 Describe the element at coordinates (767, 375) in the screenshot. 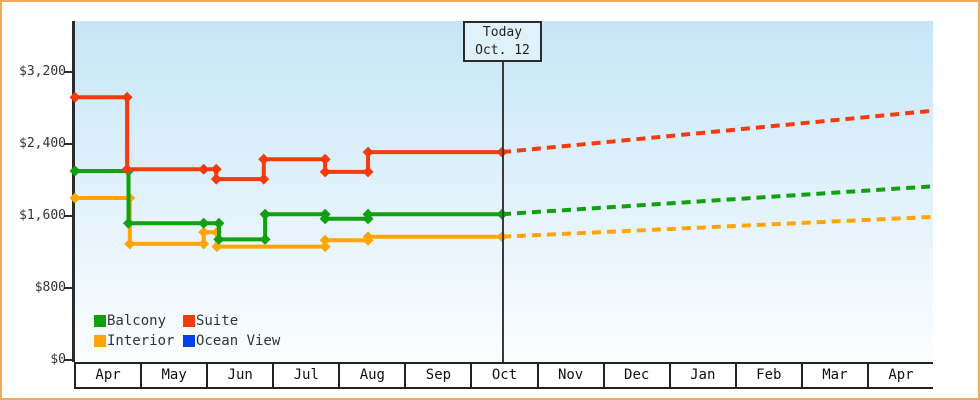

I see `month-axis-cell: Feb` at that location.